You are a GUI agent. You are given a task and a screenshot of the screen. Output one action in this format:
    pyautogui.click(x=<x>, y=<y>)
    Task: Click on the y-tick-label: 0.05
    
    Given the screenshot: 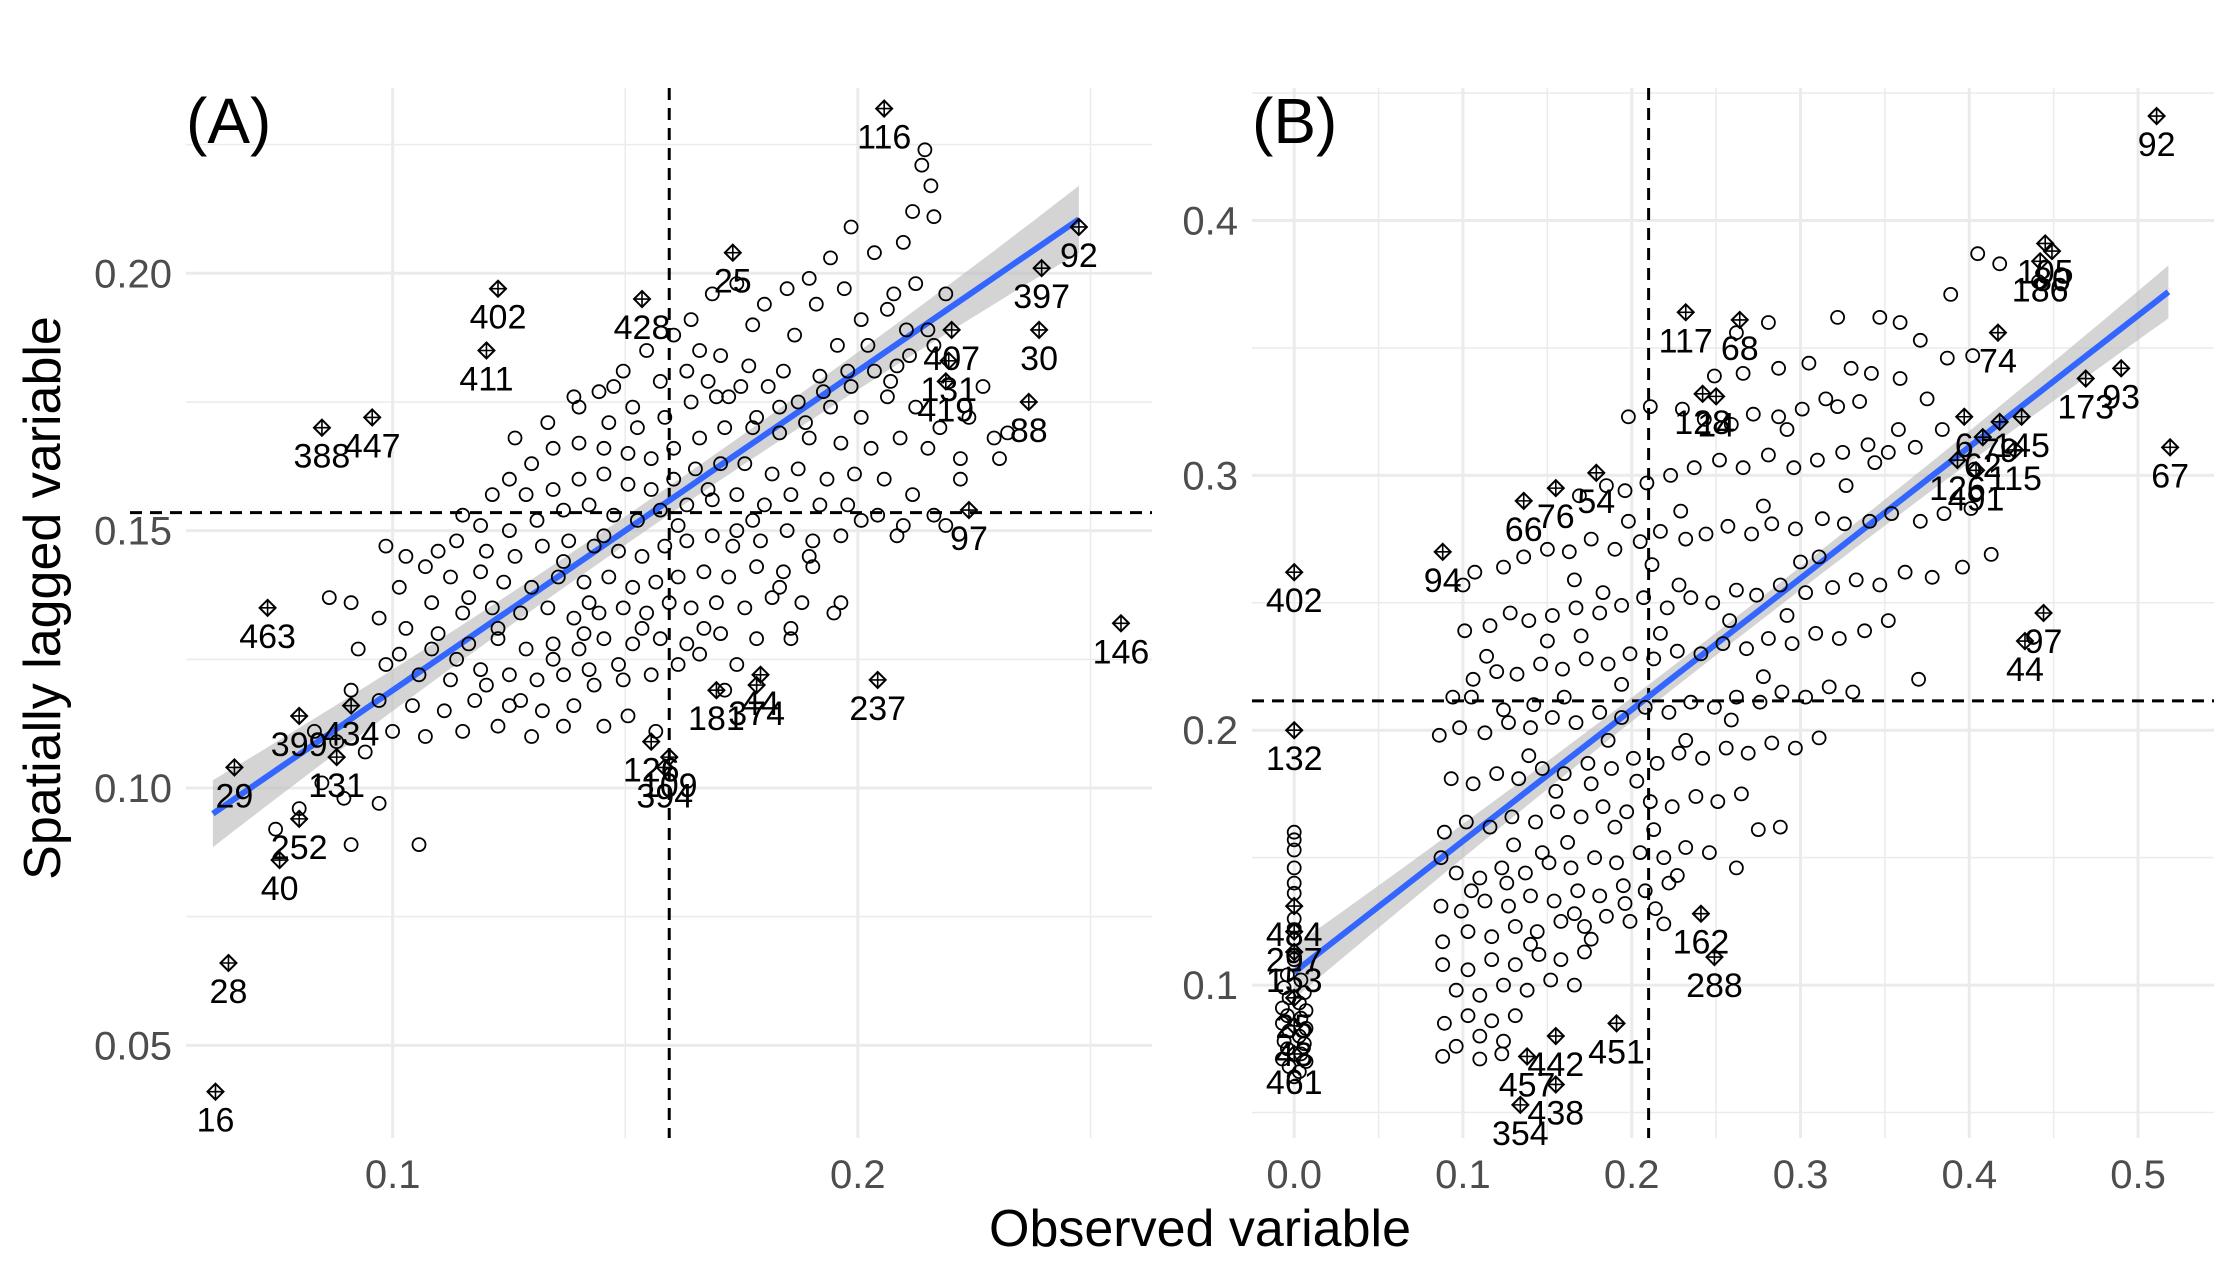 What is the action you would take?
    pyautogui.click(x=133, y=1046)
    